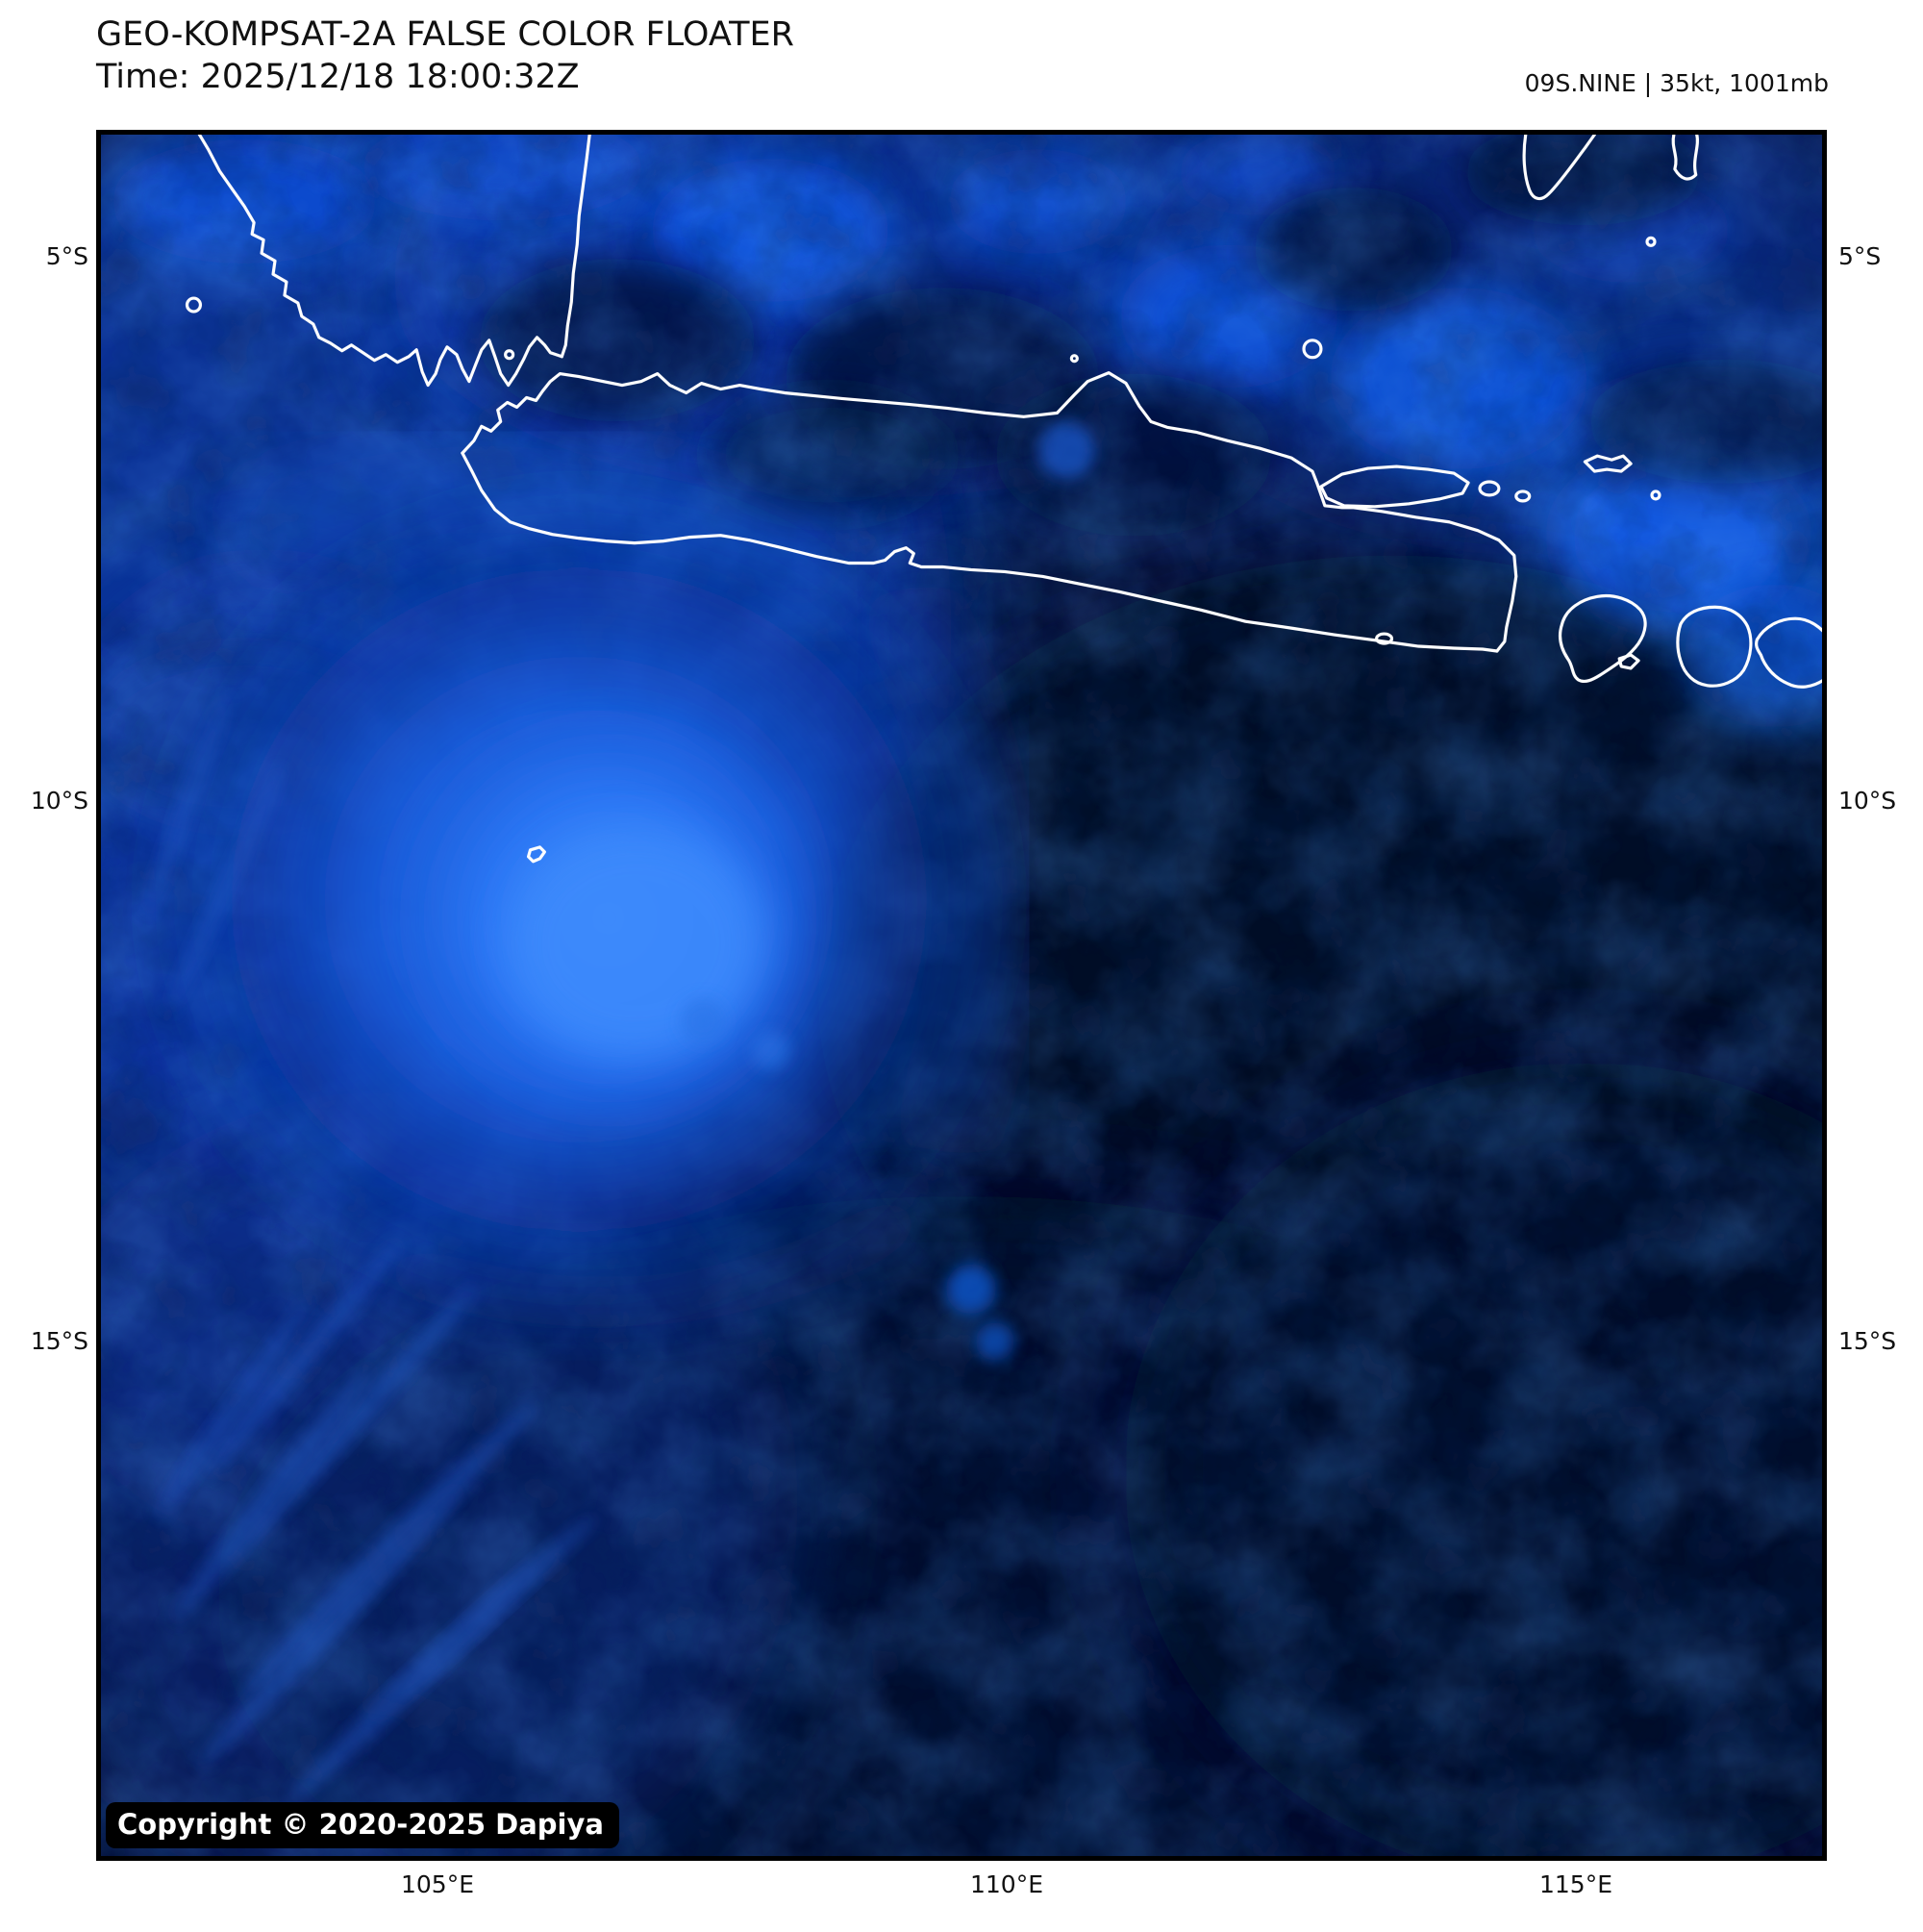 Image resolution: width=1923 pixels, height=1932 pixels. Describe the element at coordinates (362, 1825) in the screenshot. I see `copyright-badge: Copyright © 2020-2025 Dapiya` at that location.